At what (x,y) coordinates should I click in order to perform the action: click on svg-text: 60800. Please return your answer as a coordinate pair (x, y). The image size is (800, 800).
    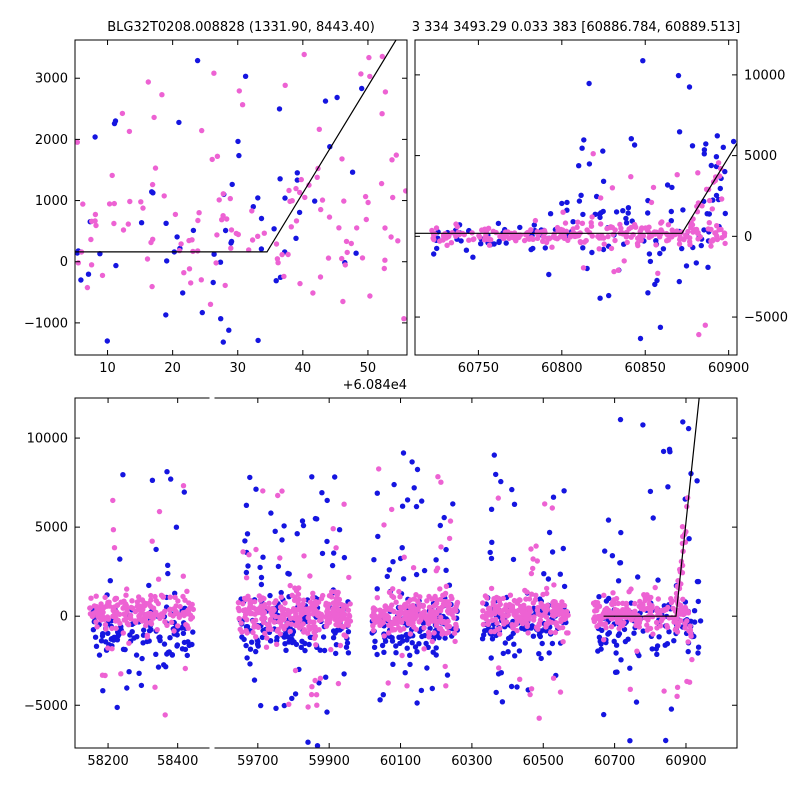
    Looking at the image, I should click on (561, 368).